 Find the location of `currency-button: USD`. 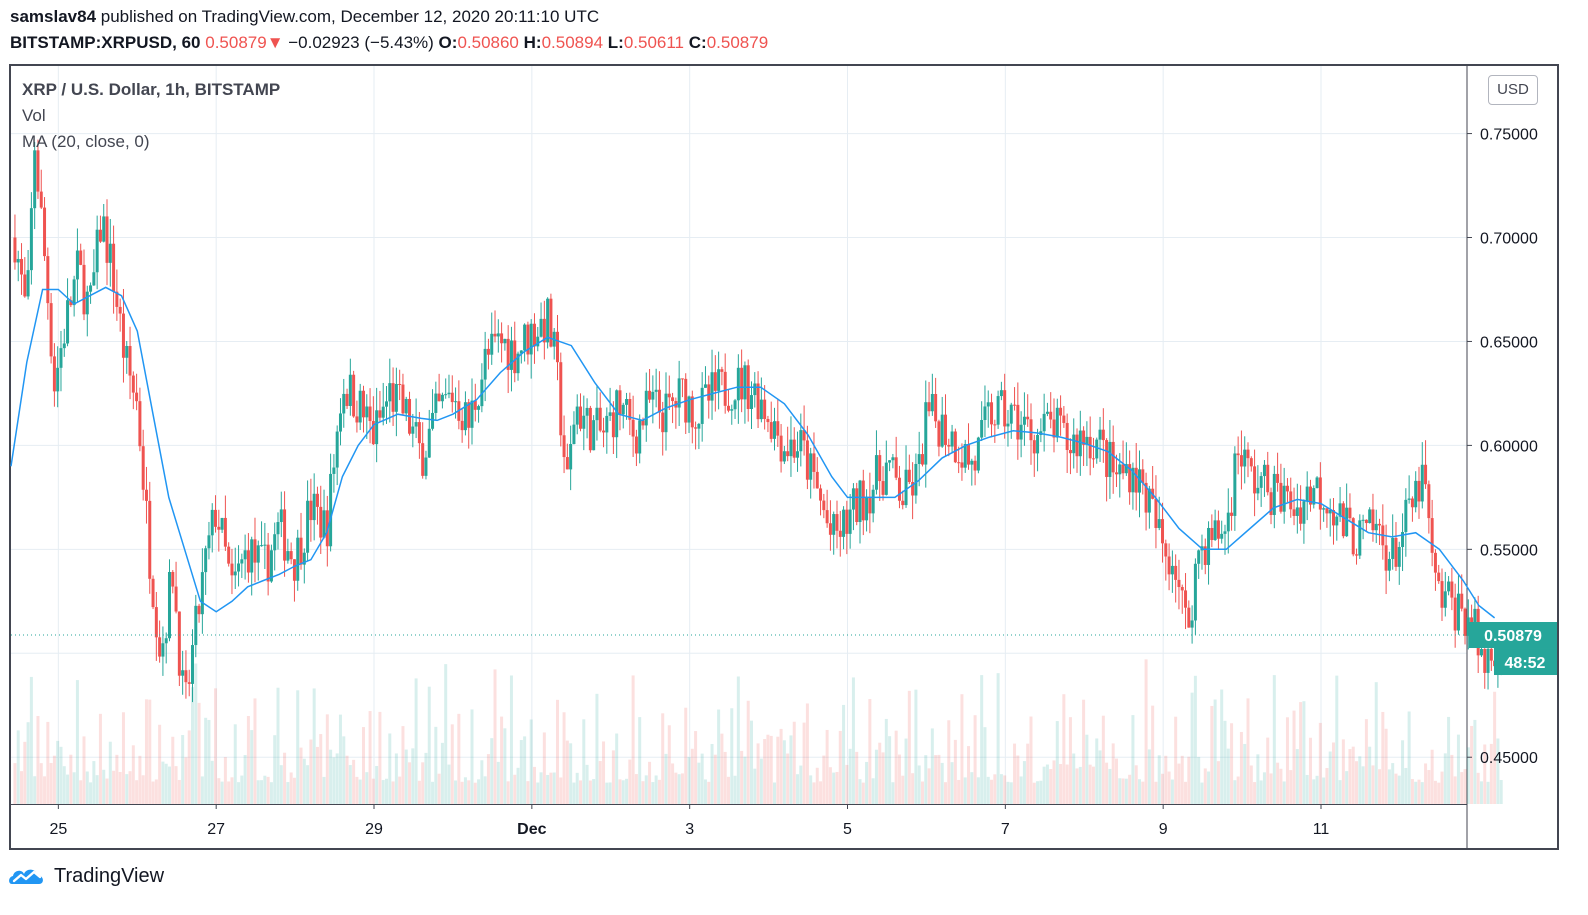

currency-button: USD is located at coordinates (1513, 90).